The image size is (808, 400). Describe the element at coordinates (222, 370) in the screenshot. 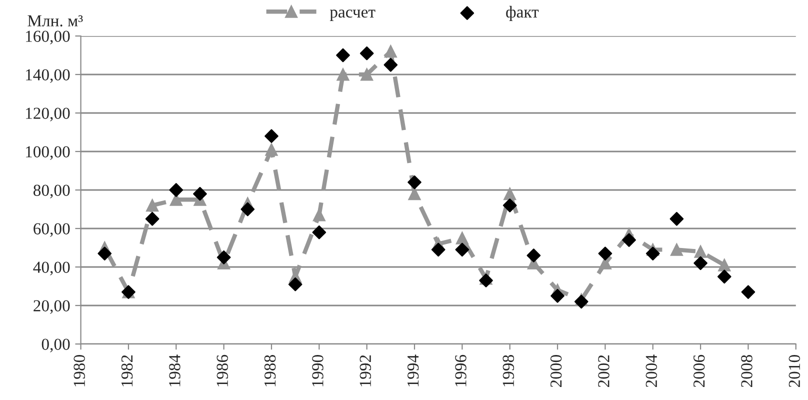

I see `x-tick-label: 1986` at that location.